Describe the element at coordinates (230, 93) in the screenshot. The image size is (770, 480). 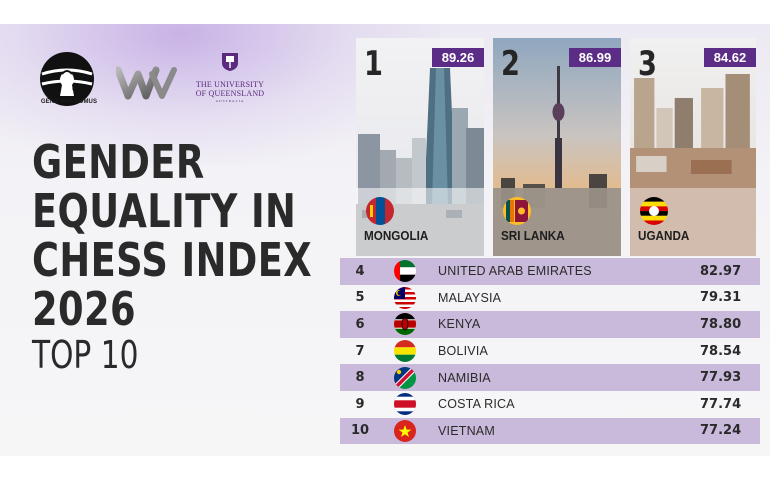
I see `uq-name-line2: OF QUEENSLAND` at that location.